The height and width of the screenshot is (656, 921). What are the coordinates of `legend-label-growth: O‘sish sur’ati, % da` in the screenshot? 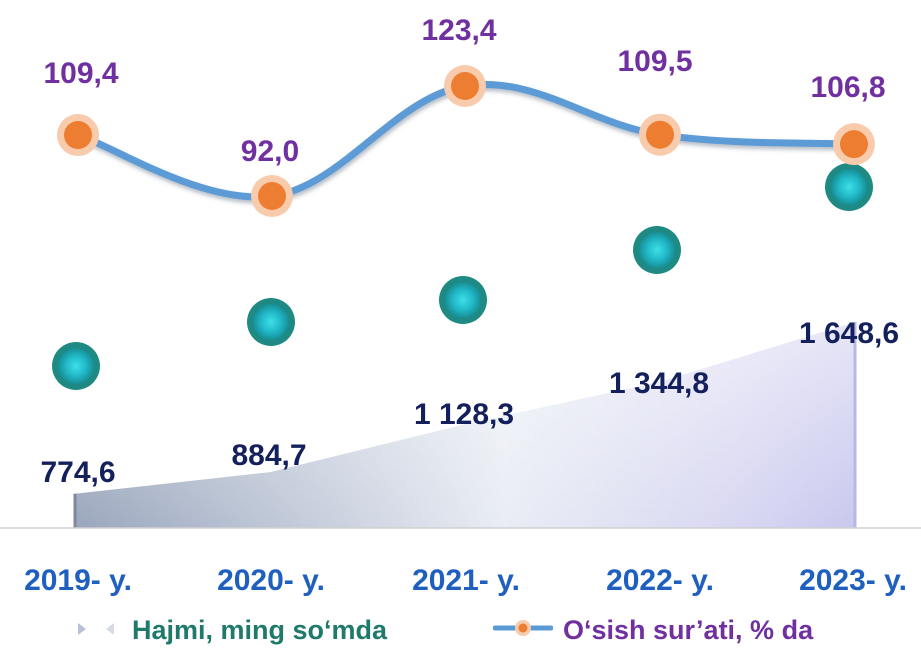 It's located at (688, 629).